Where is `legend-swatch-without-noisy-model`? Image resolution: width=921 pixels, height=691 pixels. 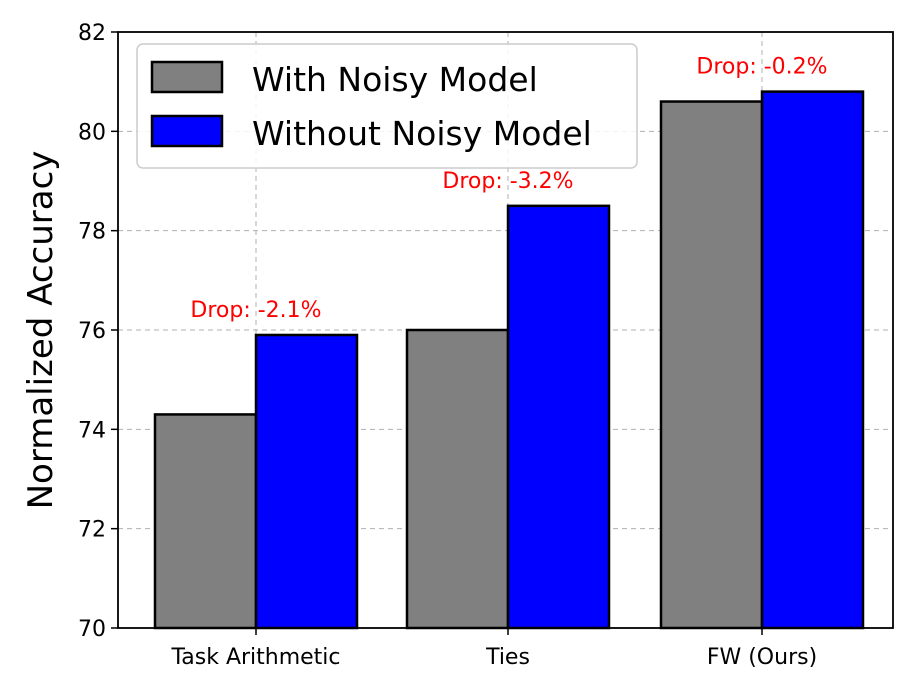 legend-swatch-without-noisy-model is located at coordinates (187, 131).